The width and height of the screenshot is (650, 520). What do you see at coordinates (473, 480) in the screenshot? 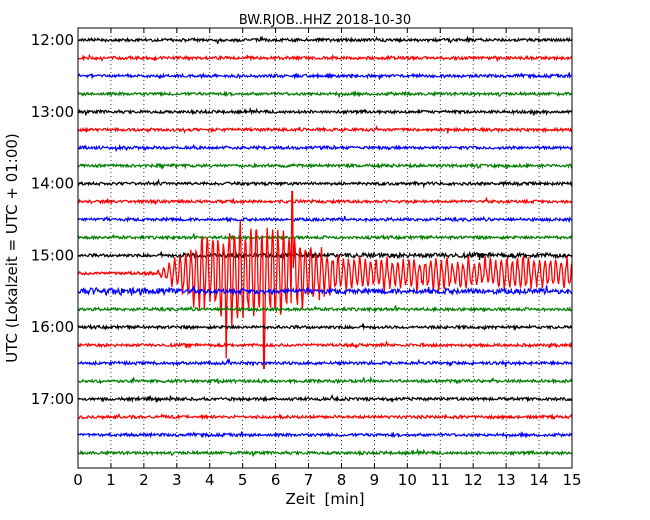
I see `x-tick-label: 12` at bounding box center [473, 480].